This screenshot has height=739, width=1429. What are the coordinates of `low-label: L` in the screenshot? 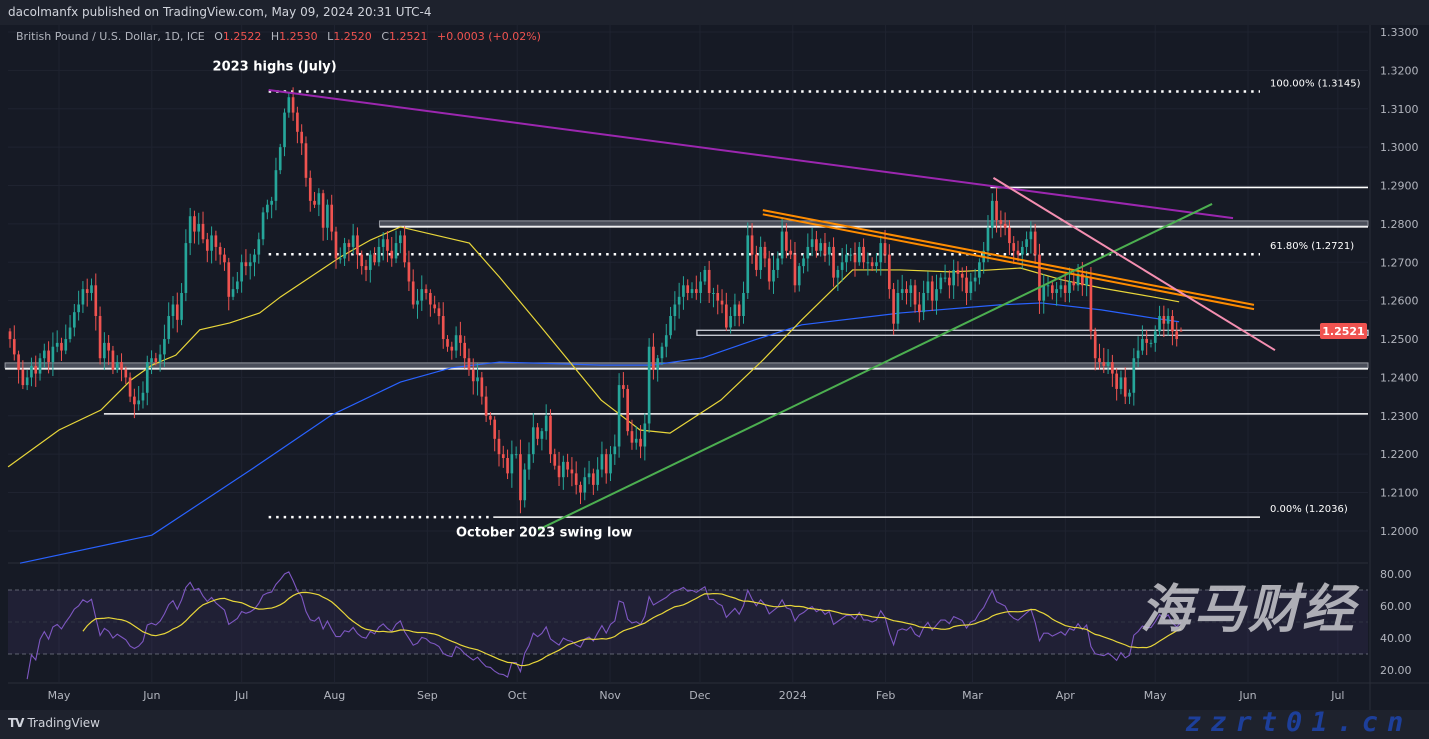 It's located at (330, 36).